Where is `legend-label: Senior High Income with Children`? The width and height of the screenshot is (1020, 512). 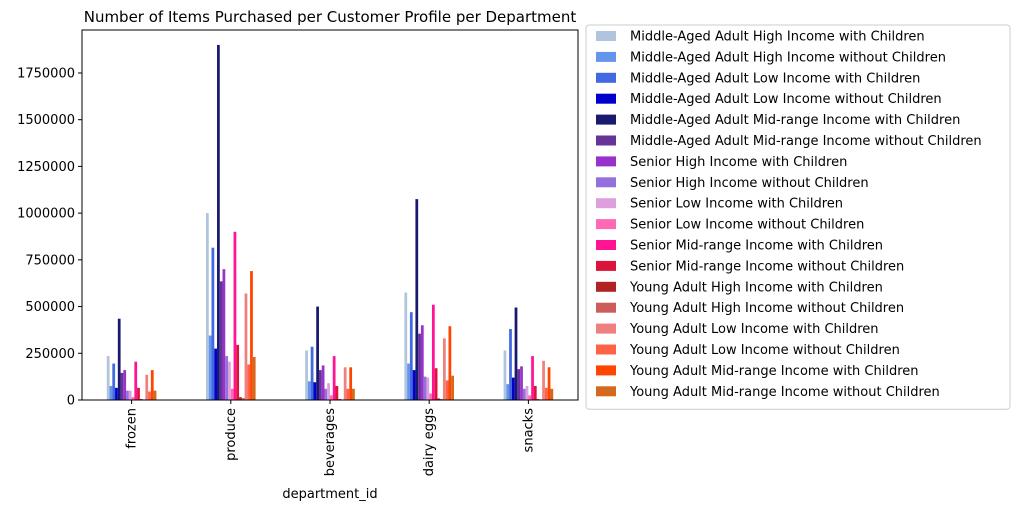
legend-label: Senior High Income with Children is located at coordinates (738, 162).